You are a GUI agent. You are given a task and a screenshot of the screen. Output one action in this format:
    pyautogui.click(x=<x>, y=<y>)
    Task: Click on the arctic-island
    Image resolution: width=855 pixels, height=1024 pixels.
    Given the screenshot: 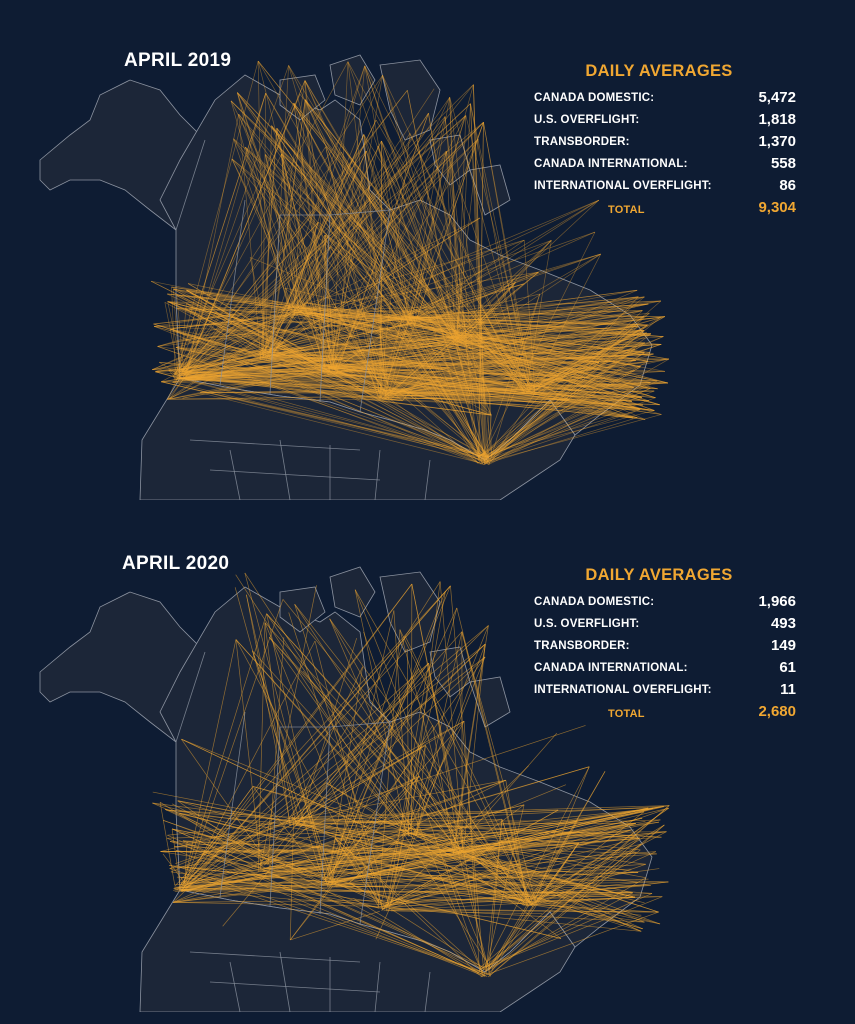 What is the action you would take?
    pyautogui.click(x=352, y=80)
    